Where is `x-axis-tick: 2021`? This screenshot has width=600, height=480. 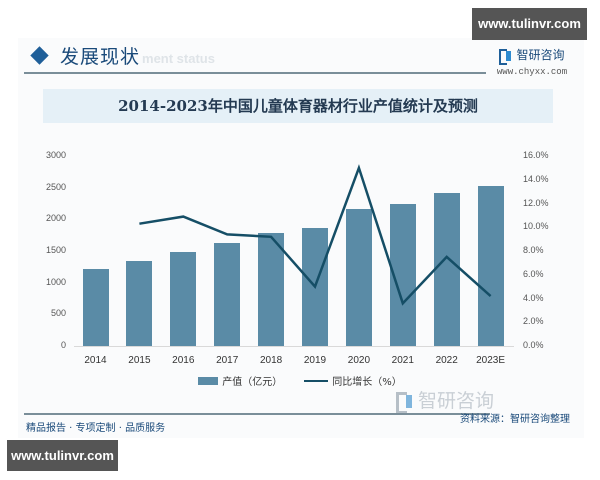 x-axis-tick: 2021 is located at coordinates (402, 360).